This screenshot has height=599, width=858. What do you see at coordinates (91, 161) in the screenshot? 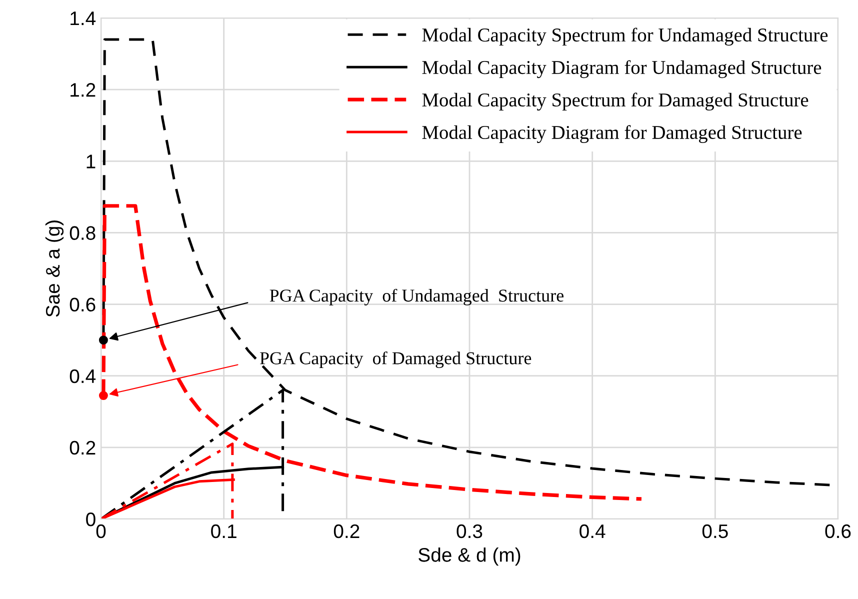
I see `y-tick-label: 1` at bounding box center [91, 161].